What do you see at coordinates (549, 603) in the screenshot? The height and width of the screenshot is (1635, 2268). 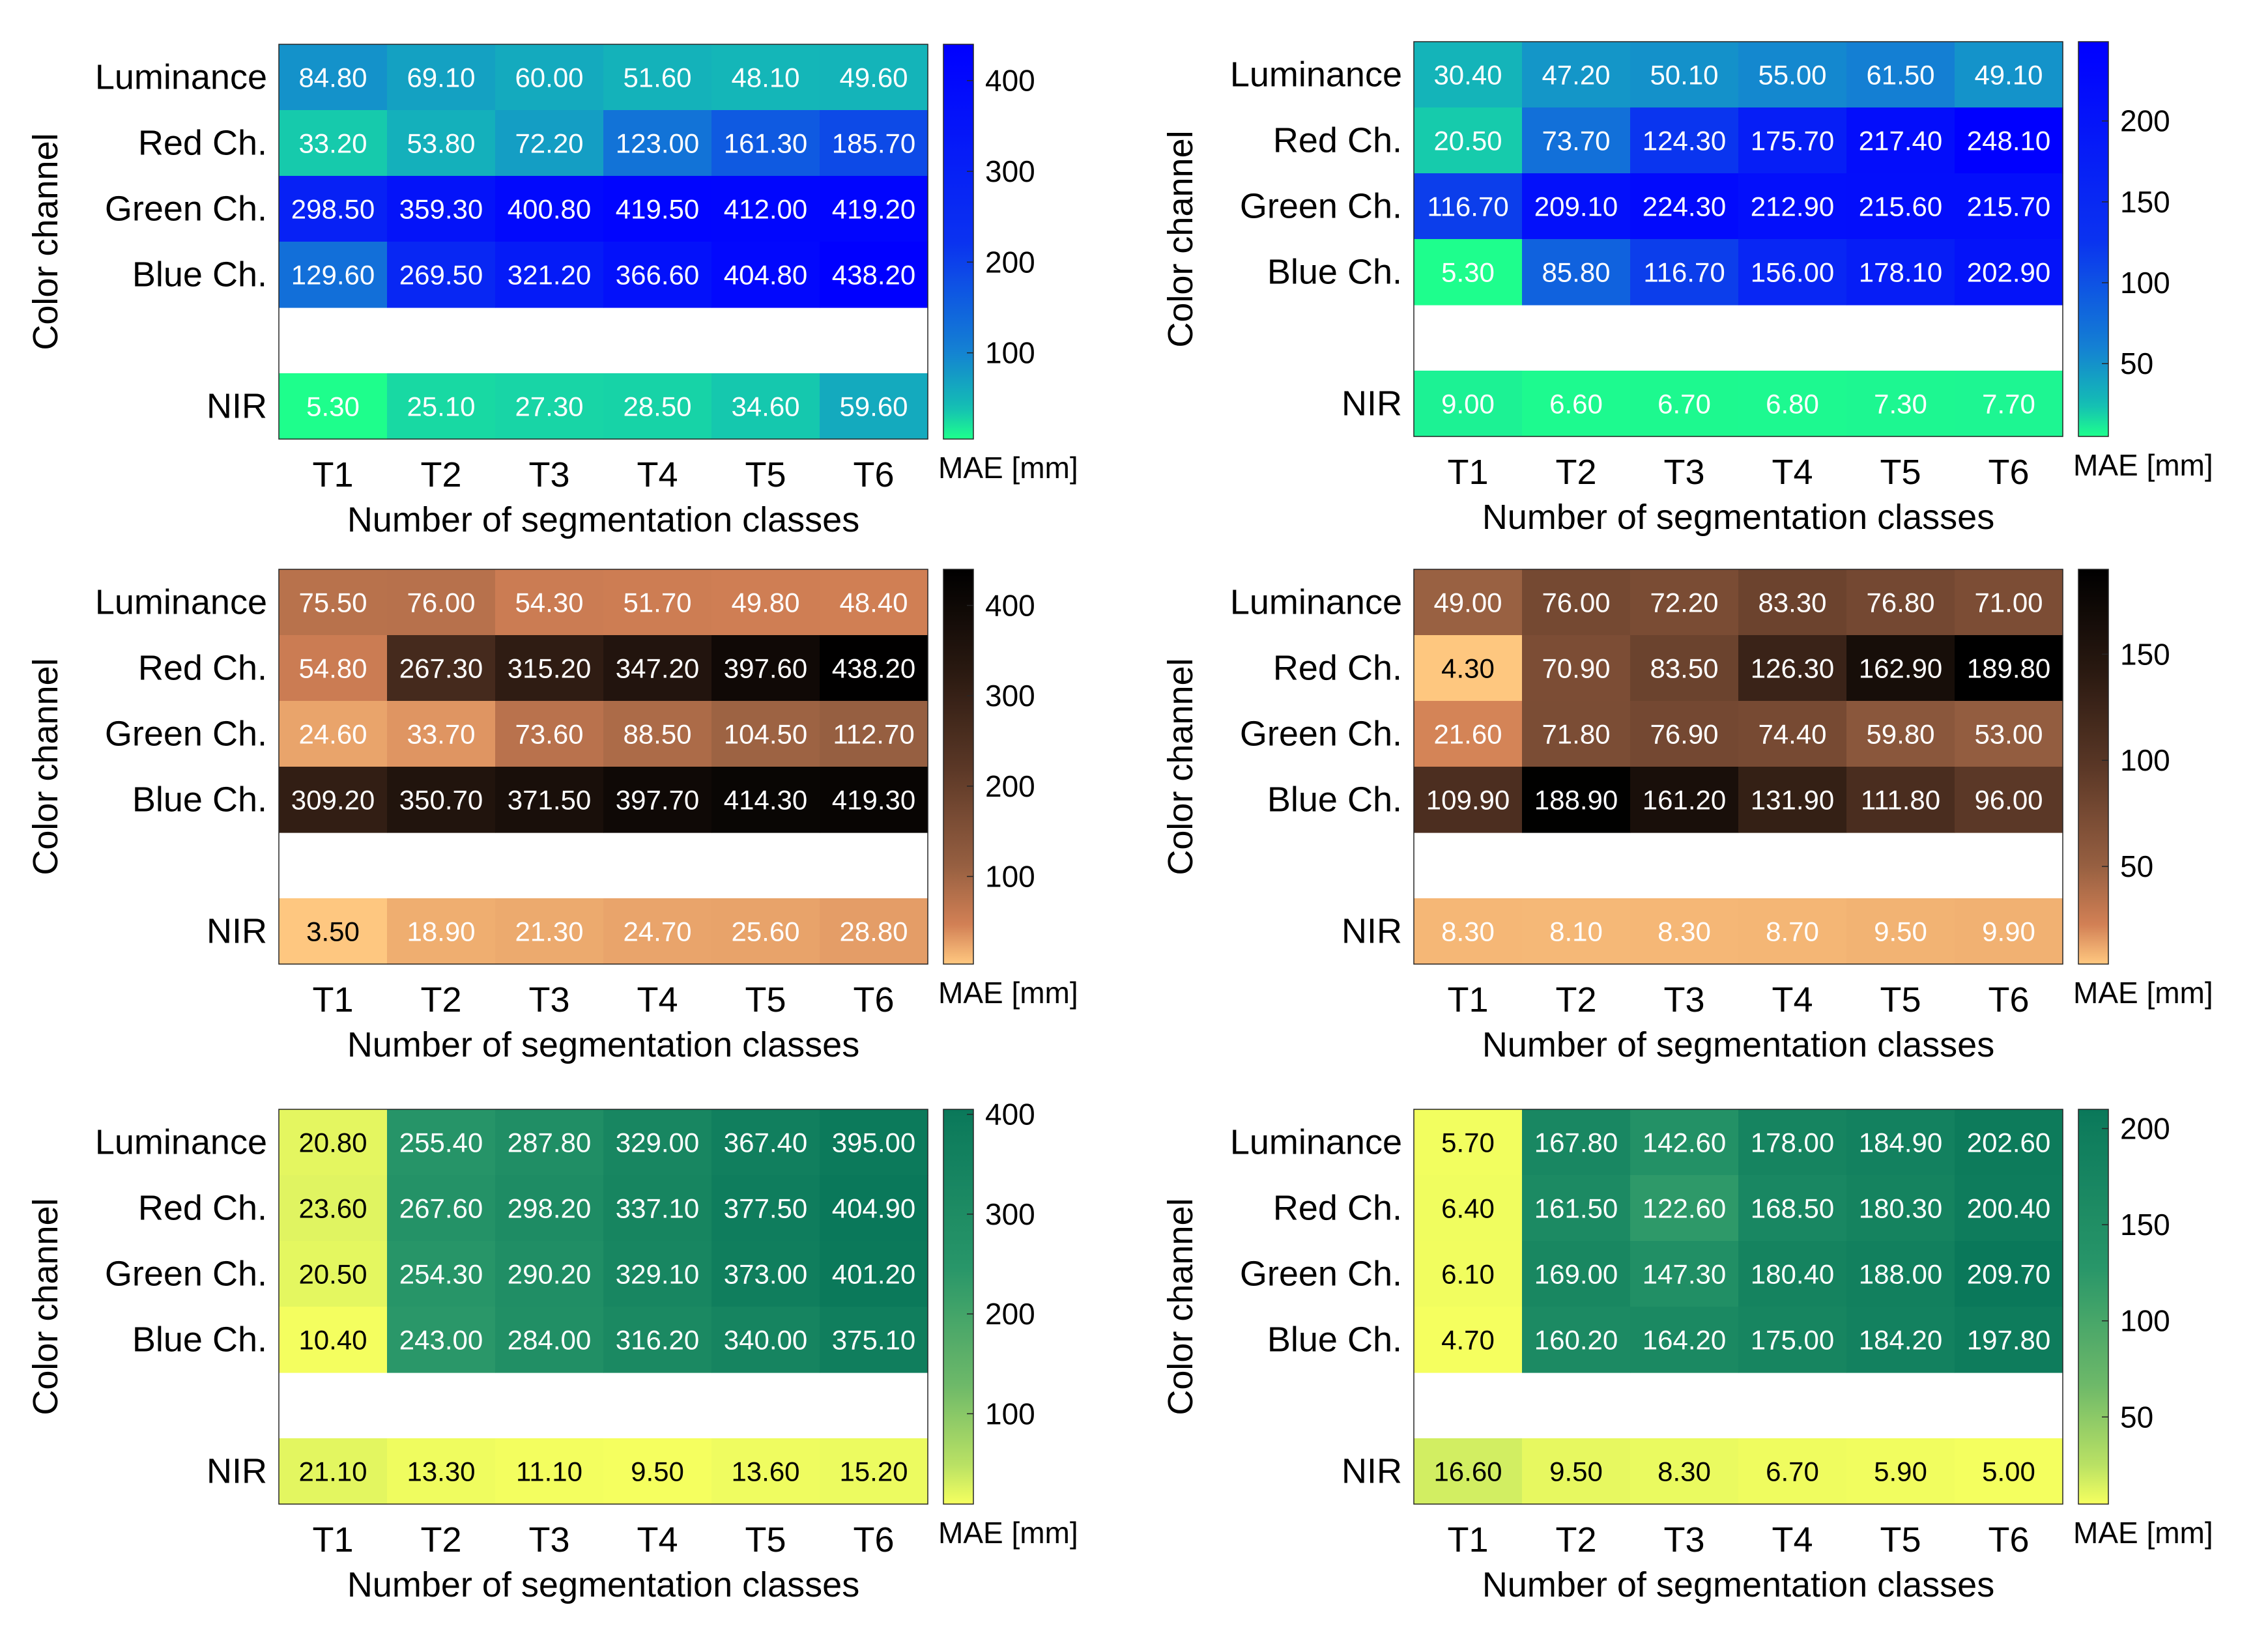 I see `cell-value-label: 54.30` at bounding box center [549, 603].